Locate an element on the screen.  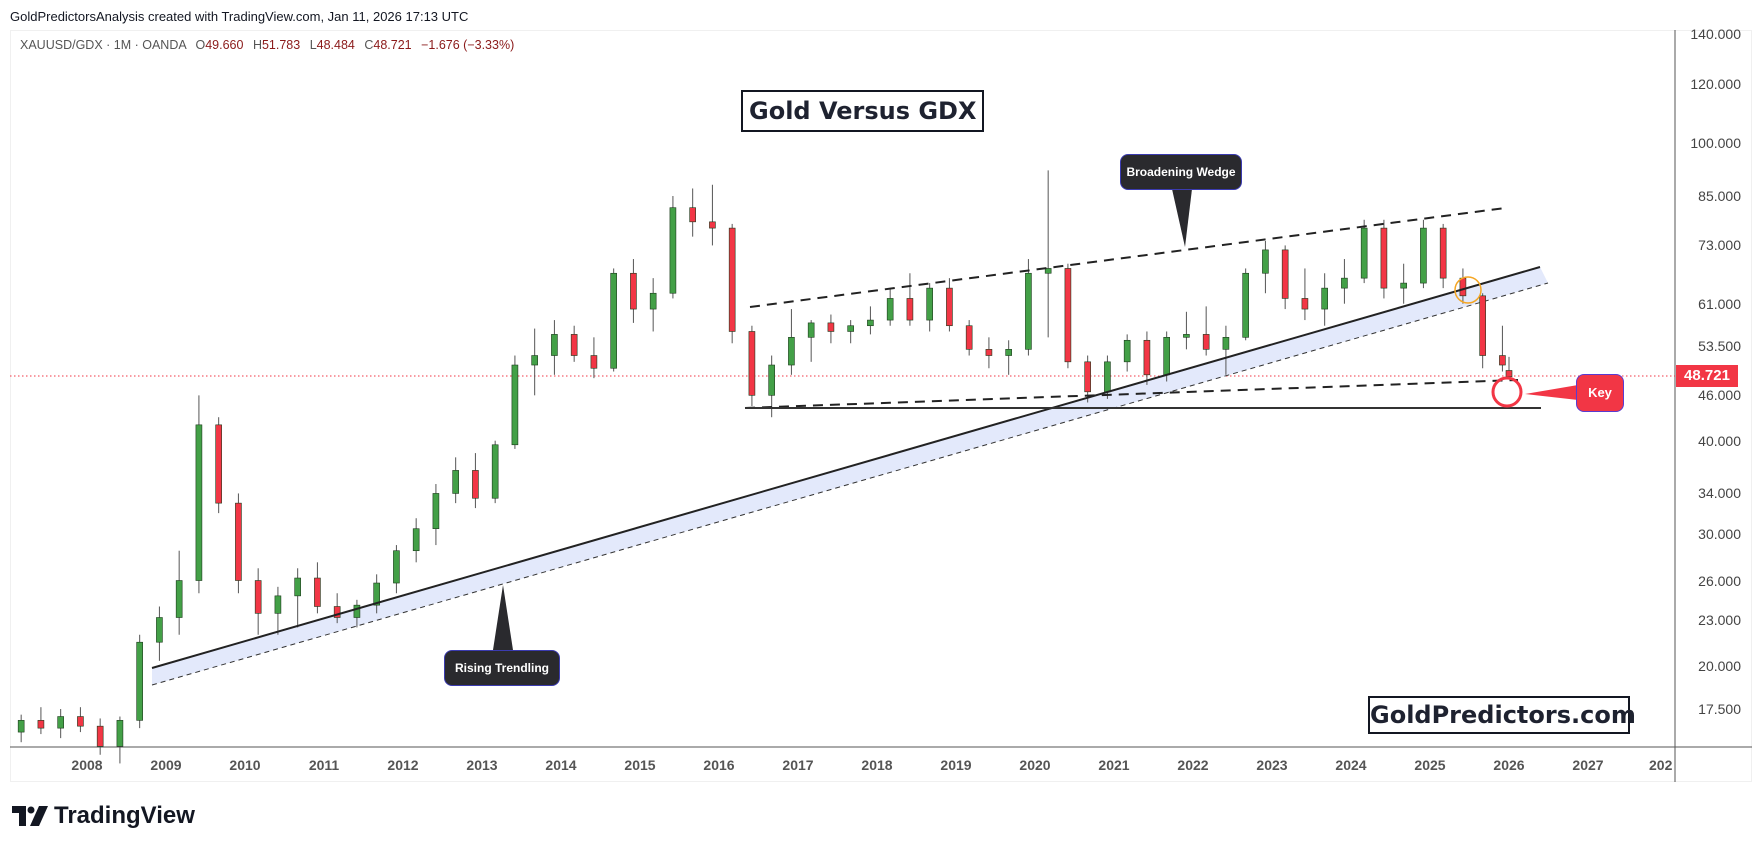
price-tick-label: 30.000 is located at coordinates (1719, 534).